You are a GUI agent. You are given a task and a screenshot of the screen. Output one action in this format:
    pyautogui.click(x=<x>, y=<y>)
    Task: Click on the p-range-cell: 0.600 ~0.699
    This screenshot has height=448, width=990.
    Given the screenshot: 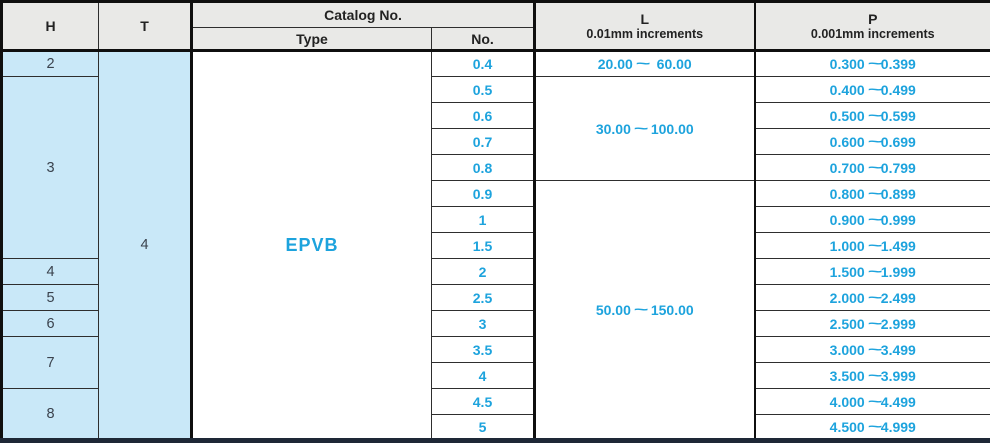 What is the action you would take?
    pyautogui.click(x=871, y=141)
    